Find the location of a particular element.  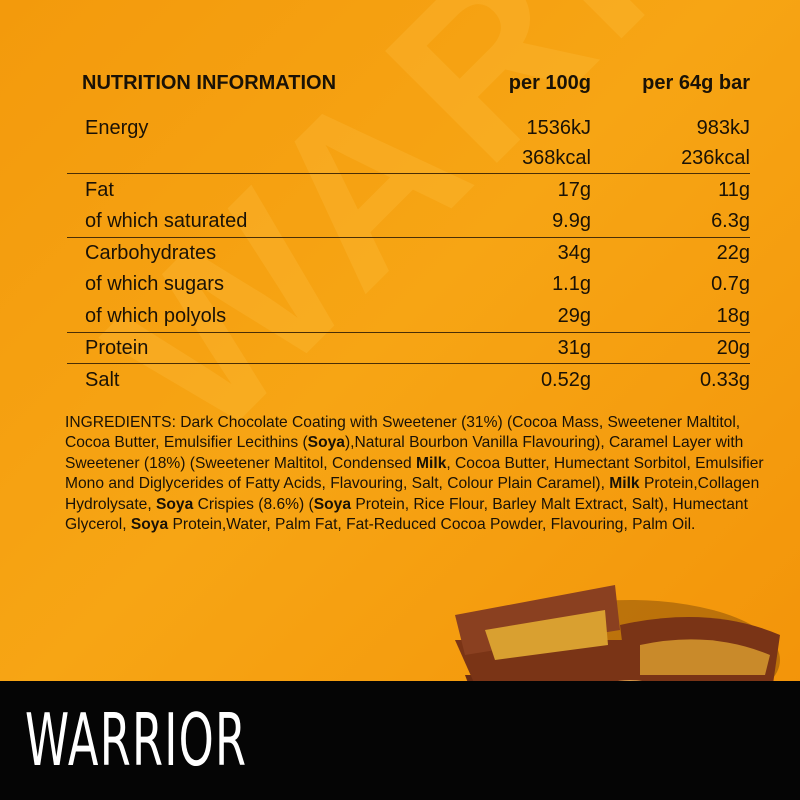

brand-footer is located at coordinates (400, 740).